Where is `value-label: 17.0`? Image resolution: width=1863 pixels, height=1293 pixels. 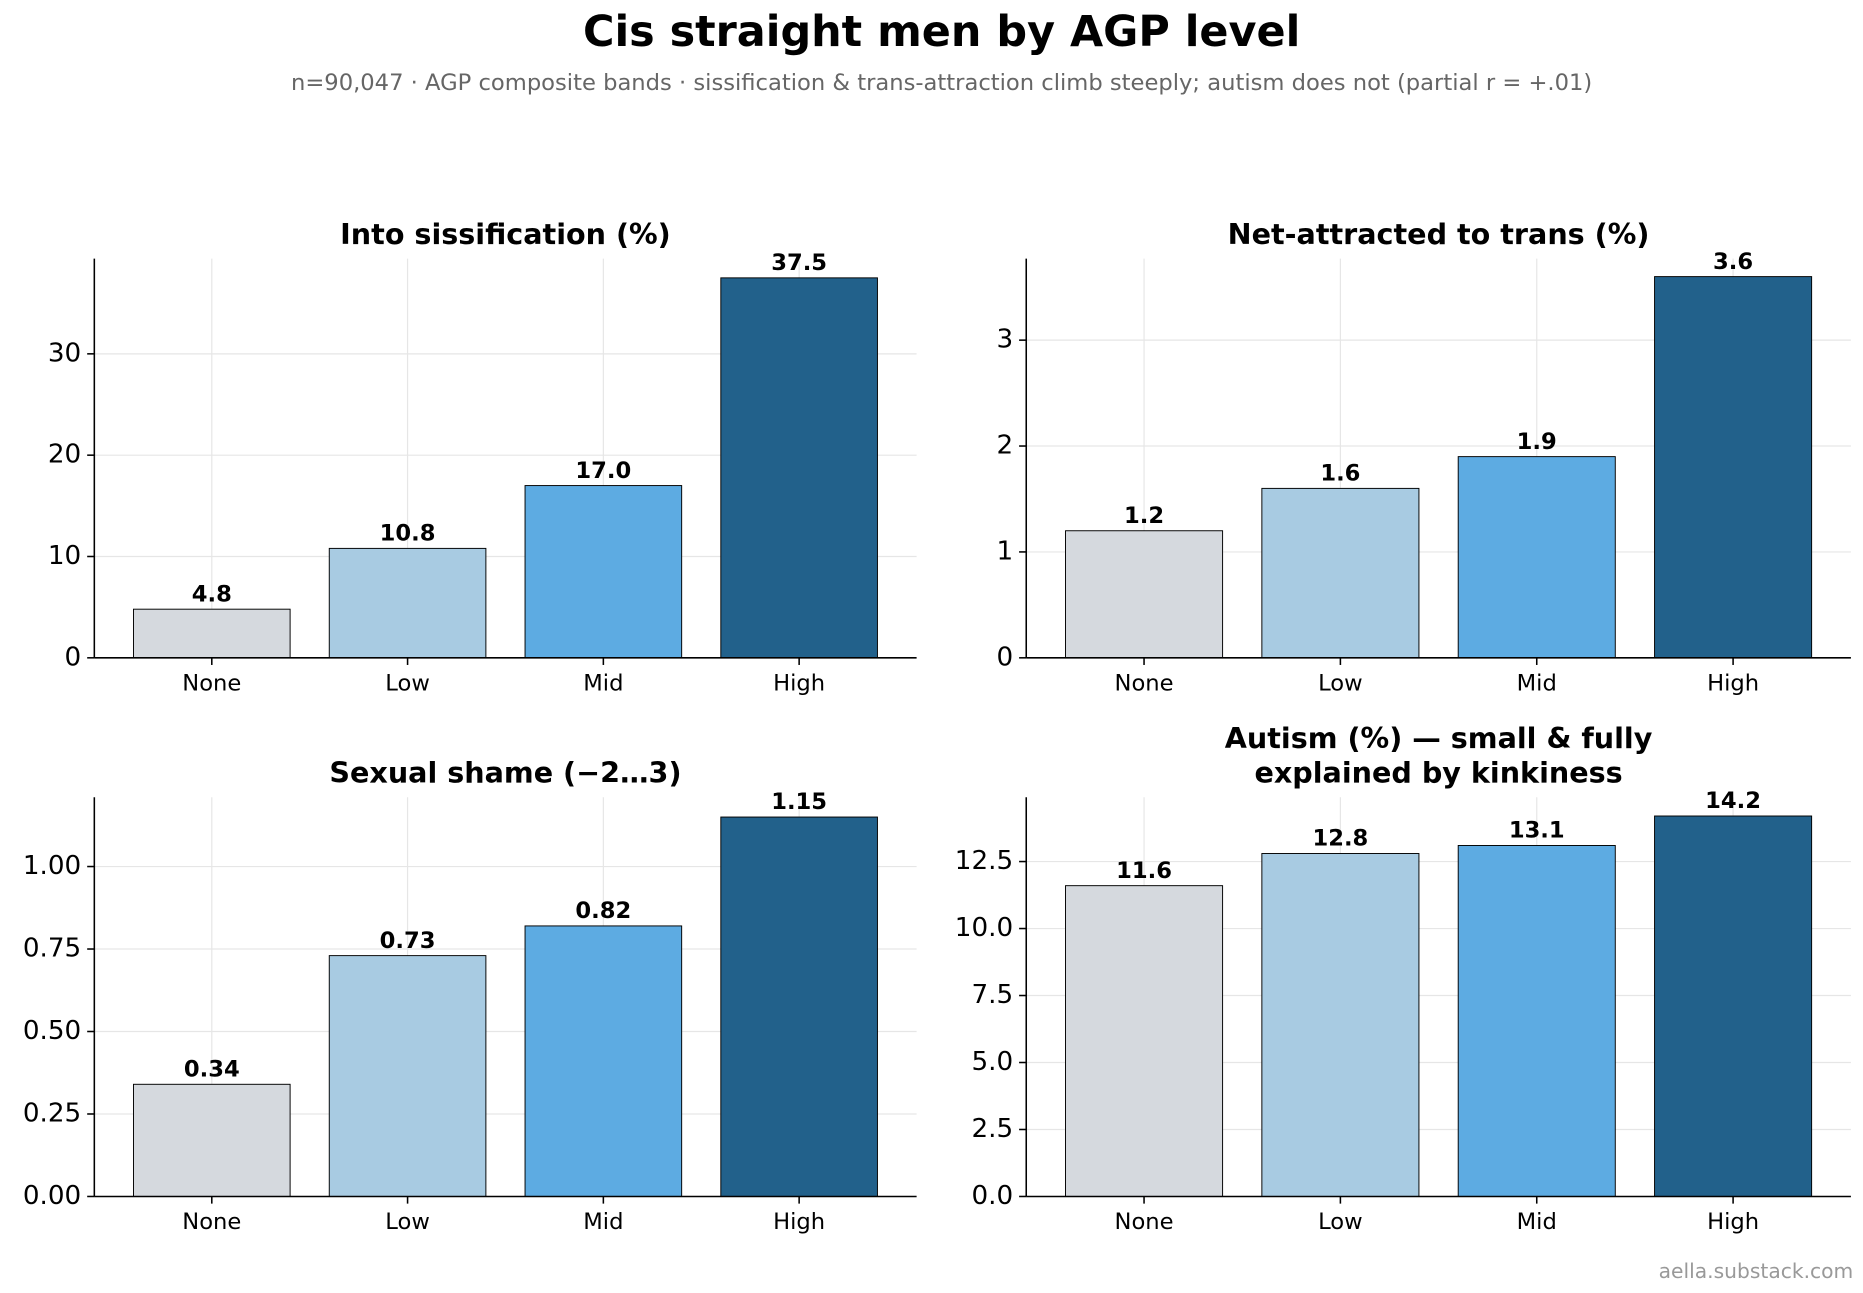
value-label: 17.0 is located at coordinates (603, 471).